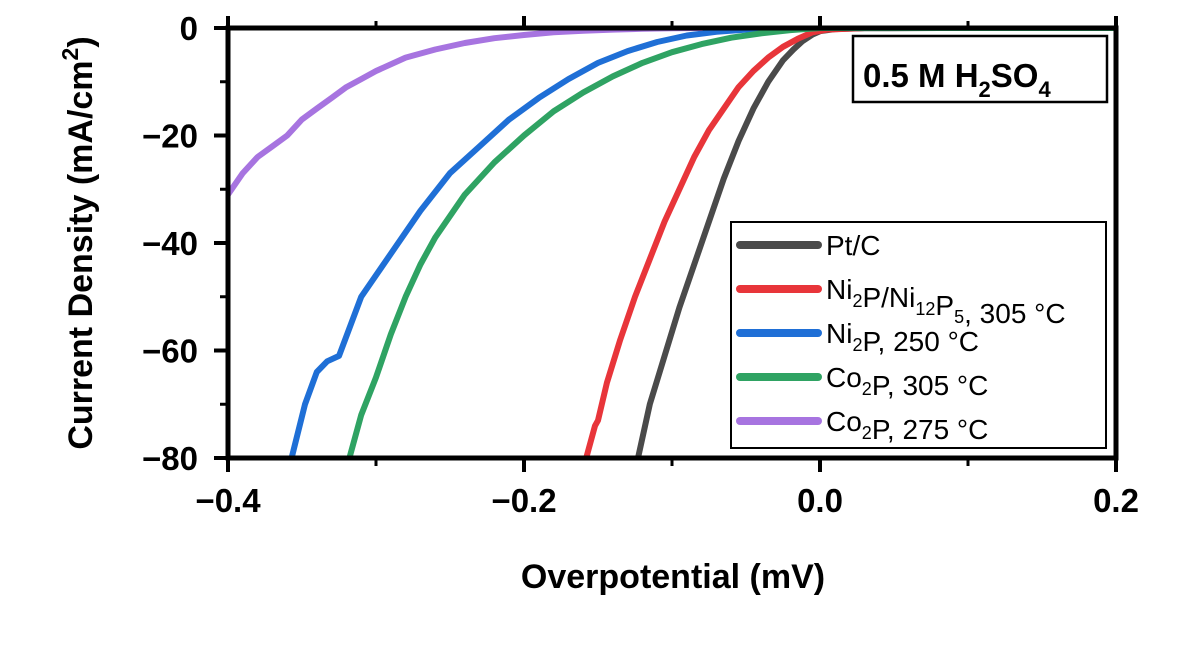  I want to click on legend-label-1: Pt/C, so click(853, 245).